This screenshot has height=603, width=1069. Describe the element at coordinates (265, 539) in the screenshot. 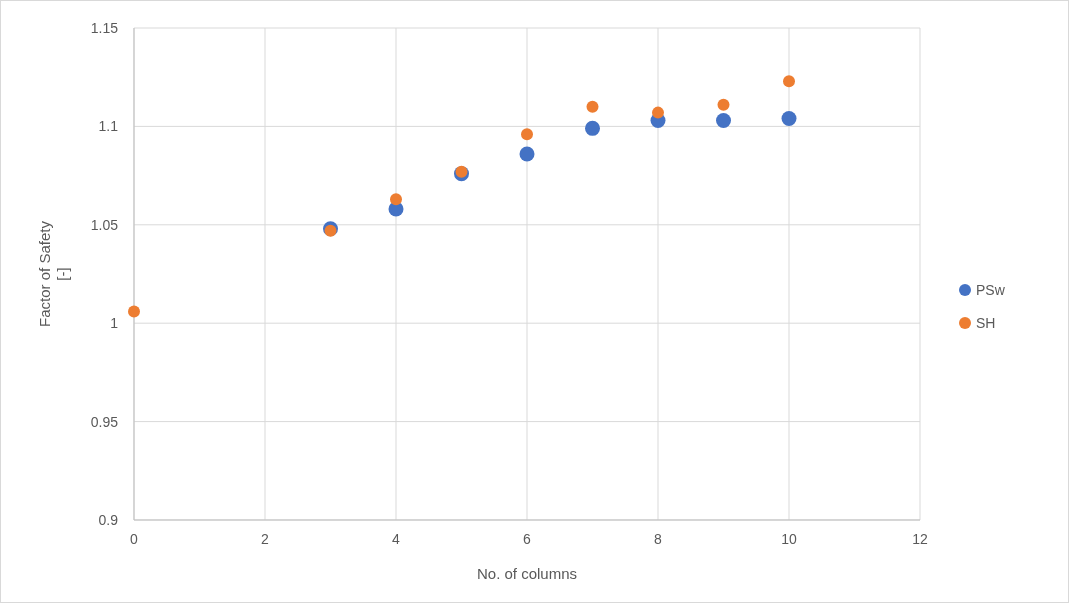

I see `x-tick-label: 2` at that location.